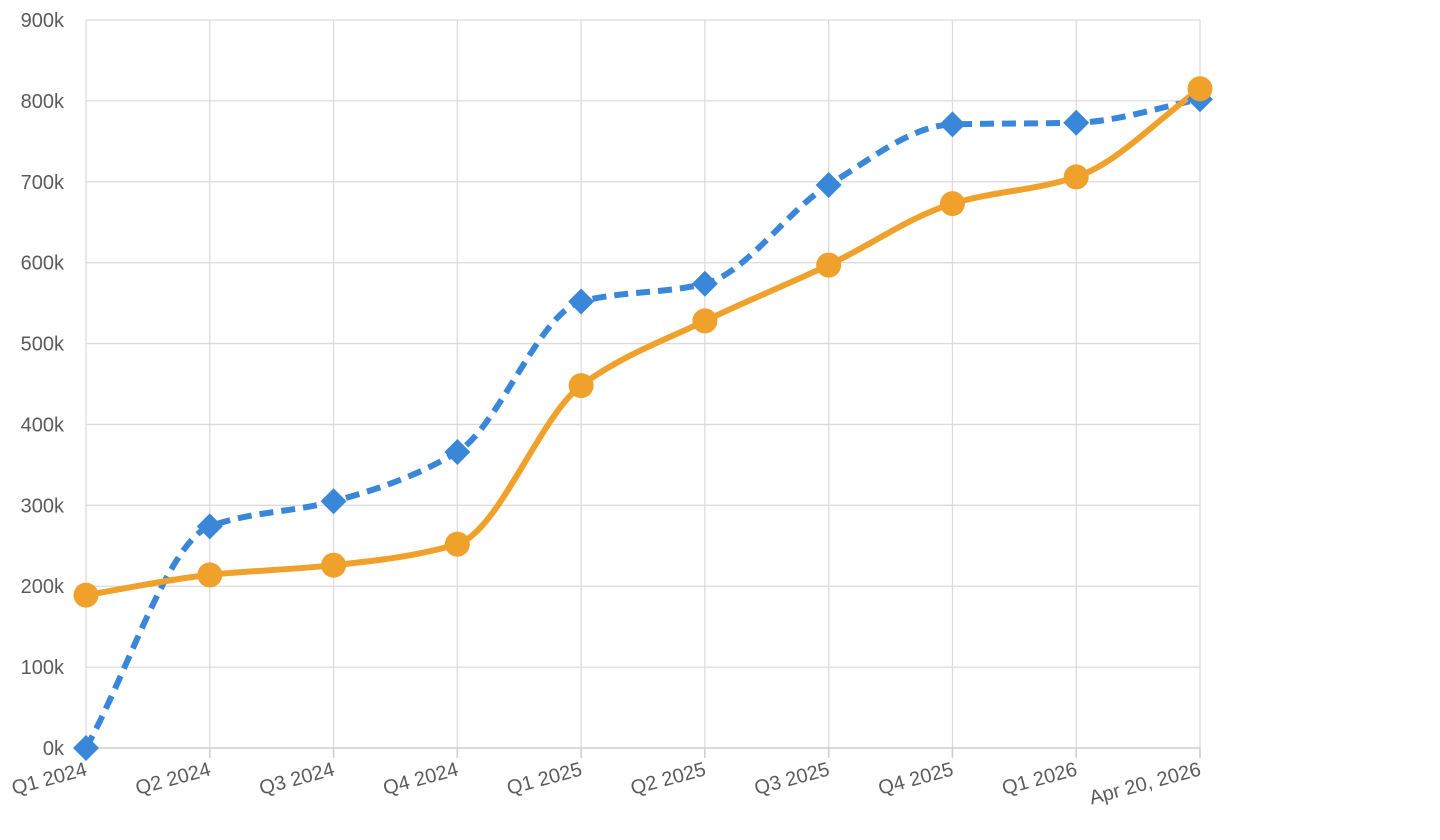 The height and width of the screenshot is (840, 1440). Describe the element at coordinates (43, 21) in the screenshot. I see `y-tick-label: 900k` at that location.